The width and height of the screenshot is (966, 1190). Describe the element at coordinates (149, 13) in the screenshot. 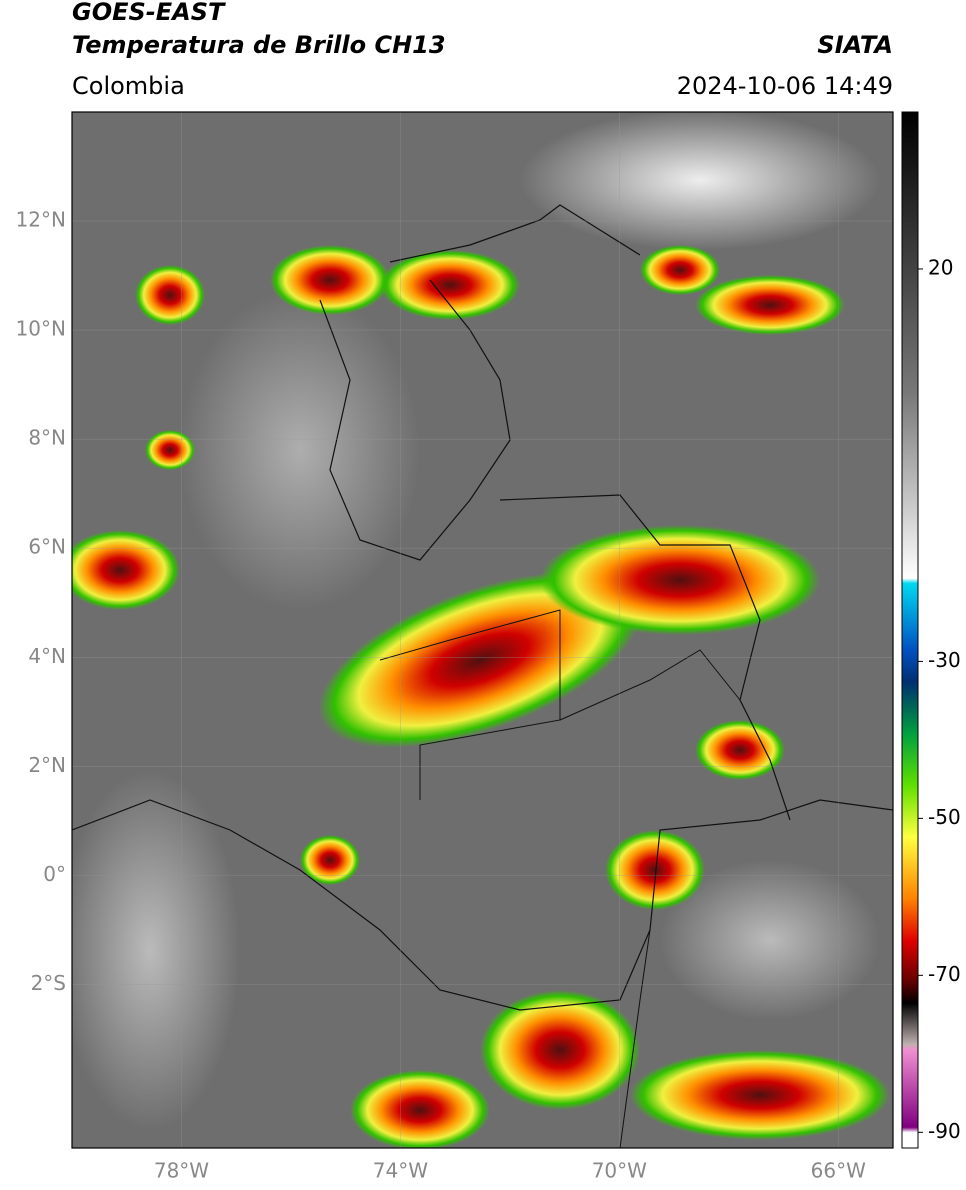

I see `title: GOES-EAST` at that location.